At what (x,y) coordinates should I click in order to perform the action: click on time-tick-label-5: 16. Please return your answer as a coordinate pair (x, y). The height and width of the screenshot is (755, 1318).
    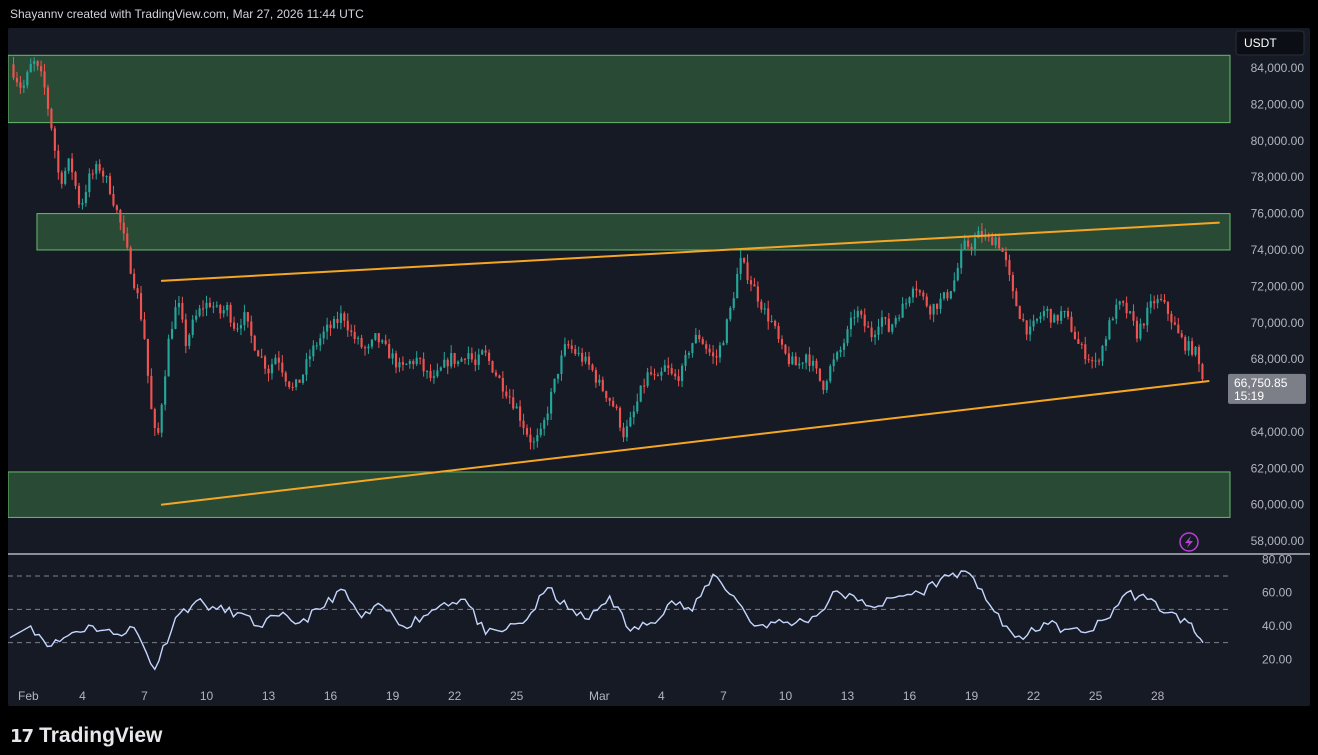
    Looking at the image, I should click on (331, 696).